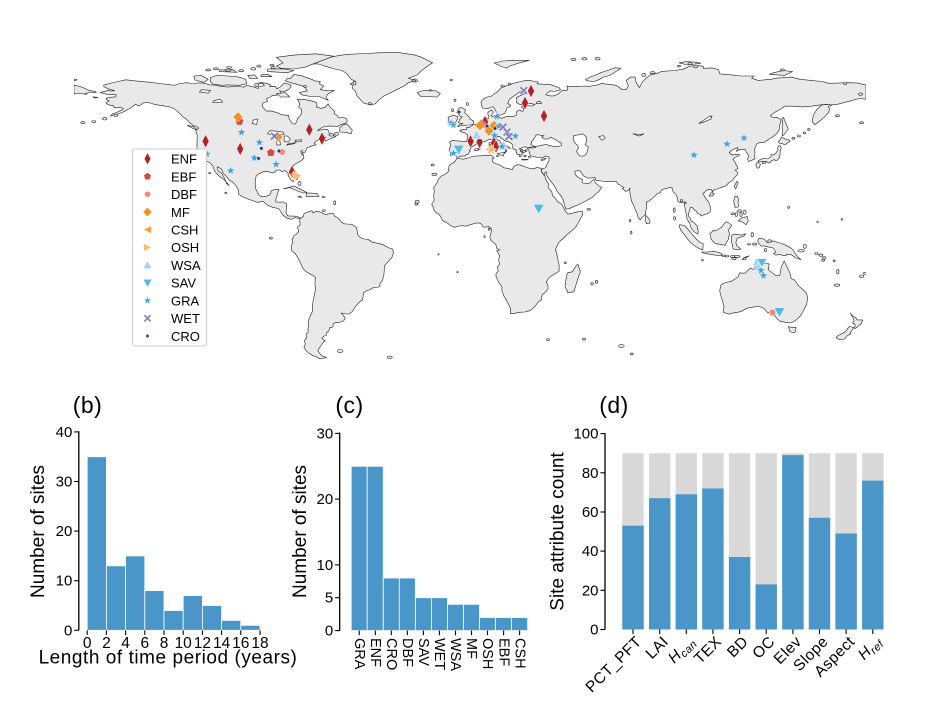  What do you see at coordinates (590, 512) in the screenshot?
I see `svg-text: 60` at bounding box center [590, 512].